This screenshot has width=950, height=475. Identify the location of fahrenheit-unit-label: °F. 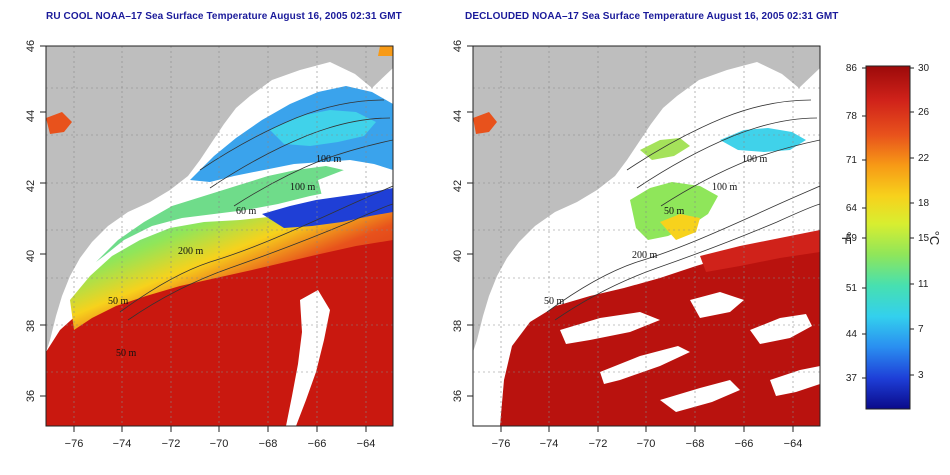
(846, 237).